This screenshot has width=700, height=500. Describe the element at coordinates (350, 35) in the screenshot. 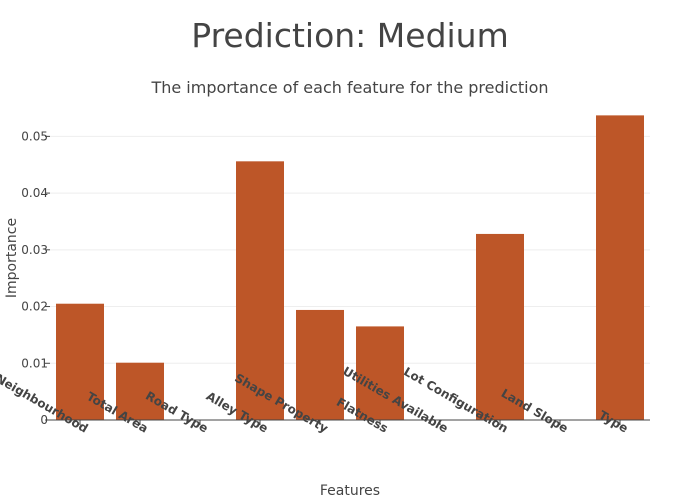

I see `chart-title: Prediction: Medium` at that location.